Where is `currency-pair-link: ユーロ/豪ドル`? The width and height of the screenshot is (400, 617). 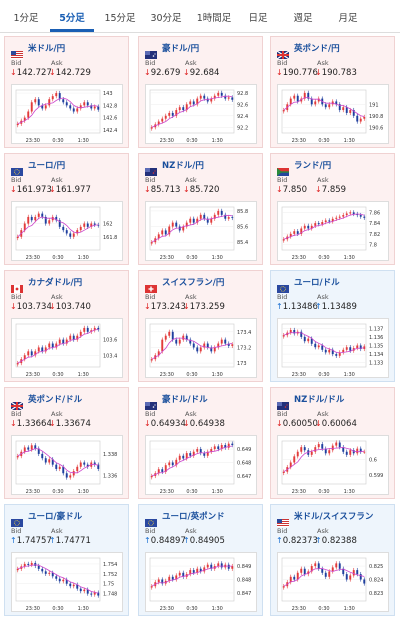
currency-pair-link: ユーロ/豪ドル is located at coordinates (55, 517).